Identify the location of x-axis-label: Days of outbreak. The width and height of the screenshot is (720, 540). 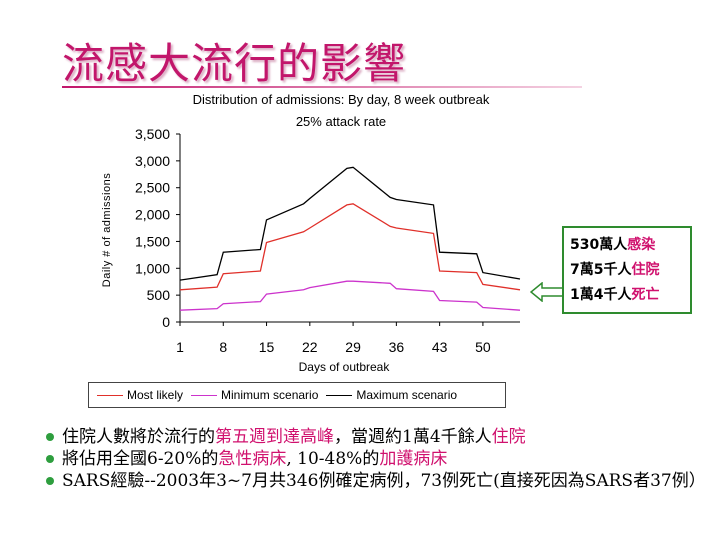
(345, 367).